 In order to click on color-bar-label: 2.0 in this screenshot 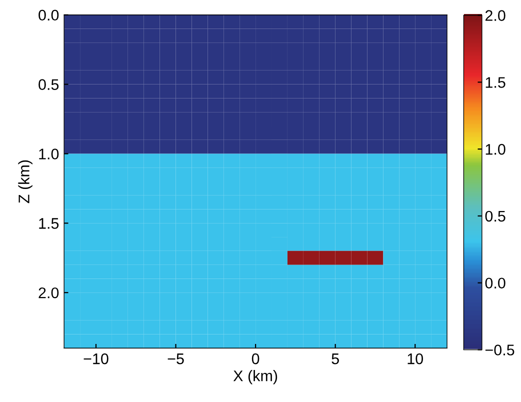, I will do `click(495, 15)`.